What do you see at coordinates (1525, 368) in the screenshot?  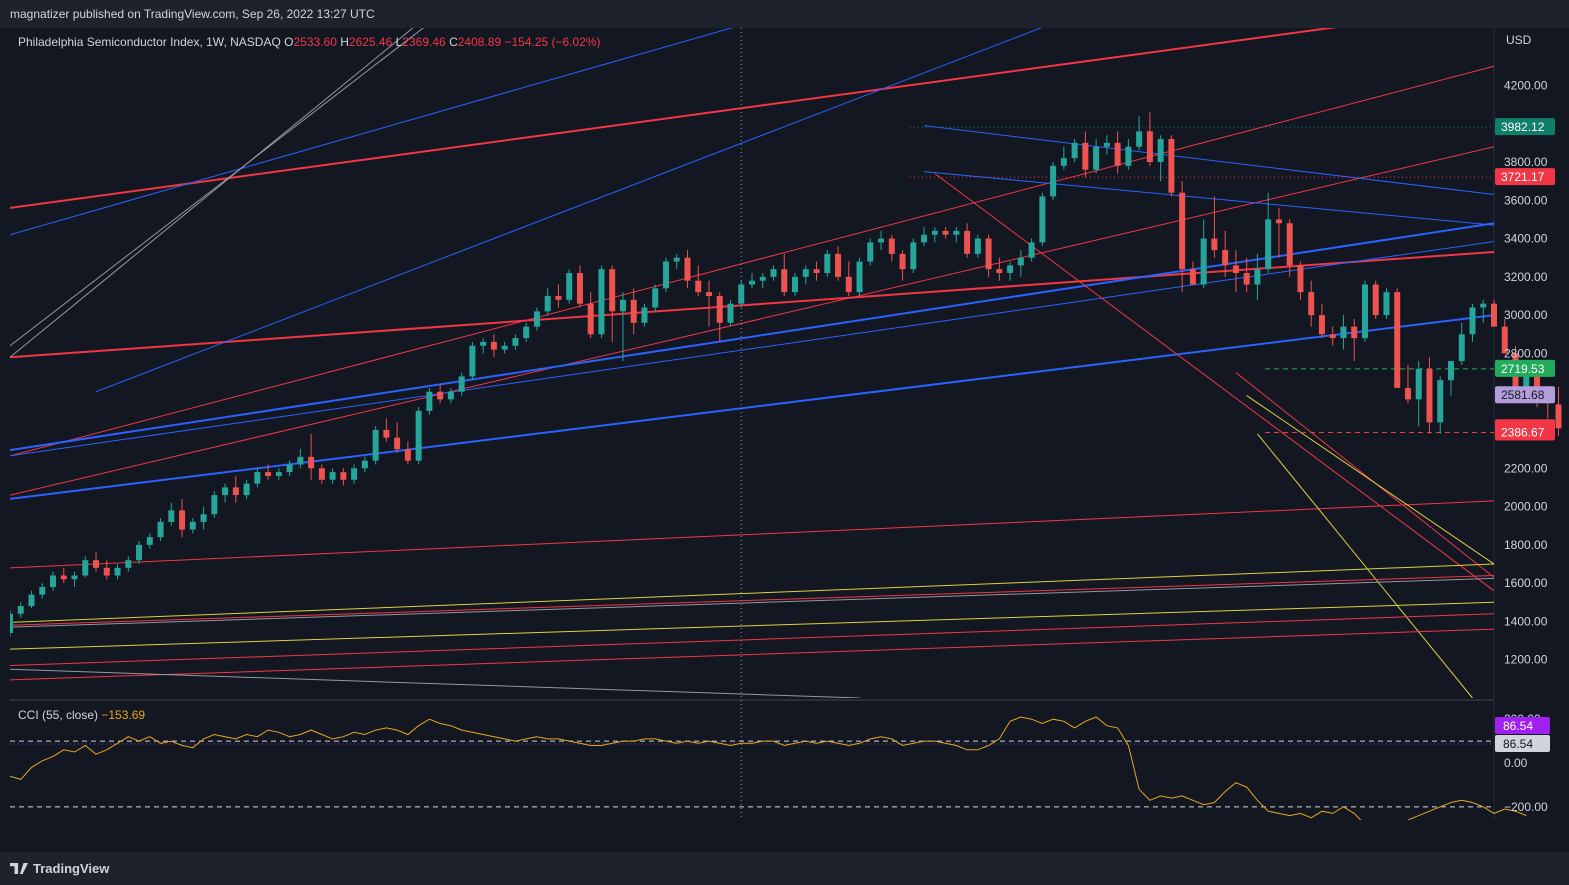 I see `price-label` at bounding box center [1525, 368].